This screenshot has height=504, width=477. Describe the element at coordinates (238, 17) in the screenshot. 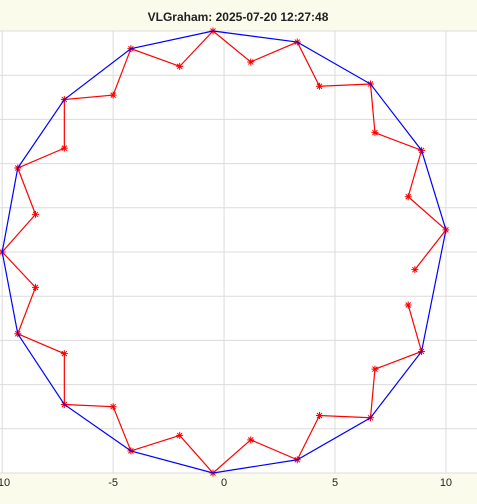

I see `chart-title: VLGraham: 2025-07-20 12:27:48` at that location.